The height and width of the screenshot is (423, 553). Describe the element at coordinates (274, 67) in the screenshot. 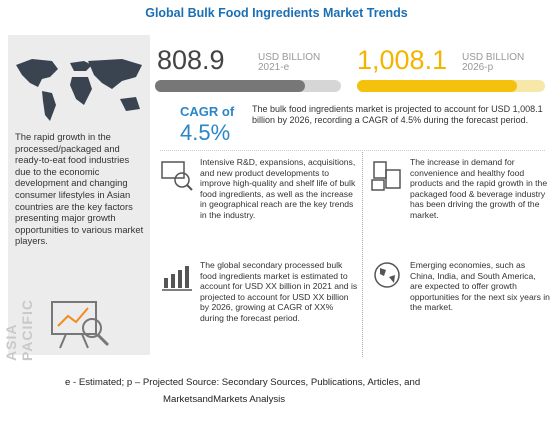

I see `stat-year: 2021-e` at that location.